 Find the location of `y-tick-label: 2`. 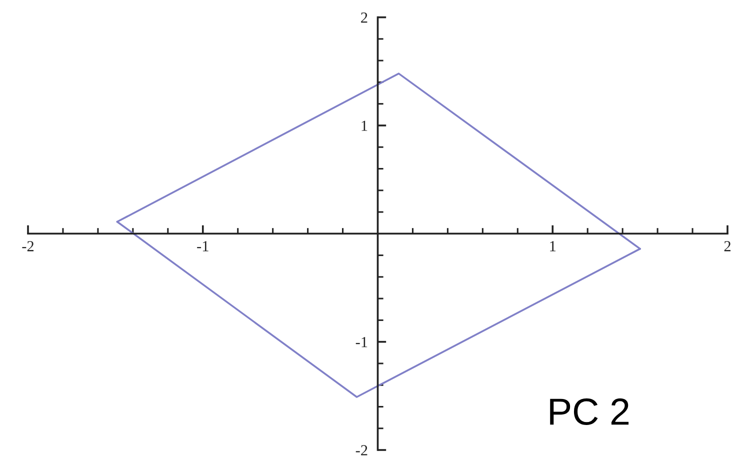

y-tick-label: 2 is located at coordinates (364, 17).